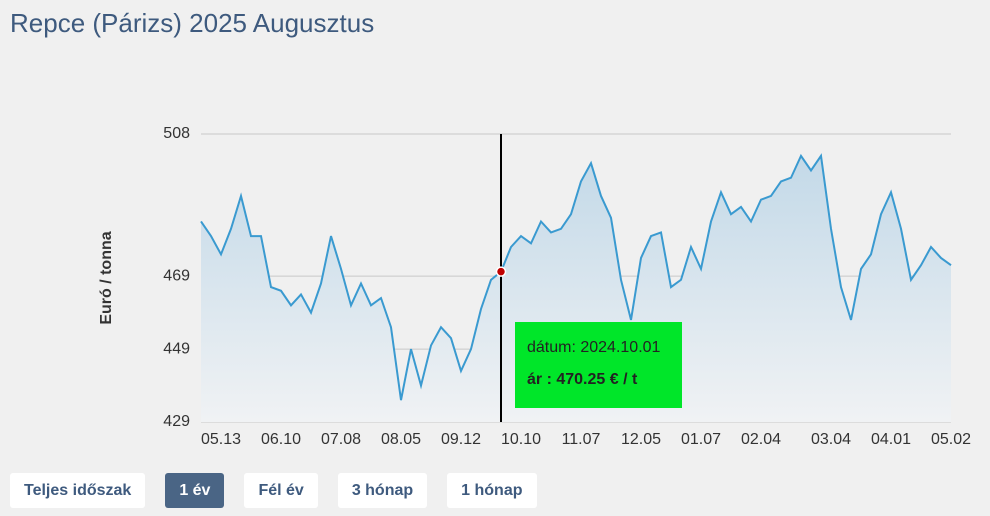 Image resolution: width=990 pixels, height=516 pixels. What do you see at coordinates (221, 439) in the screenshot?
I see `x-tick-label: 05.13` at bounding box center [221, 439].